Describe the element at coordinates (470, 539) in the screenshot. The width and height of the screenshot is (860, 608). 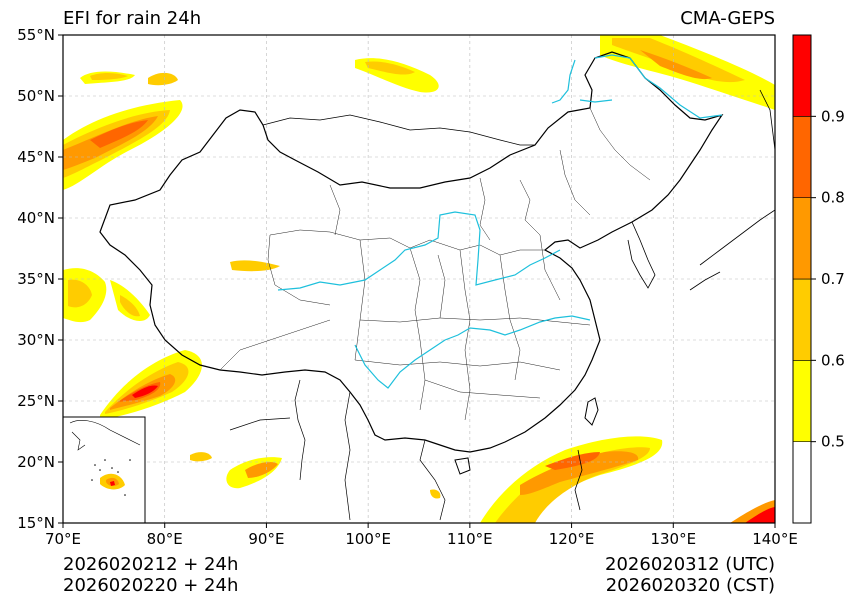
I see `lon-tick-label: 110°E` at that location.